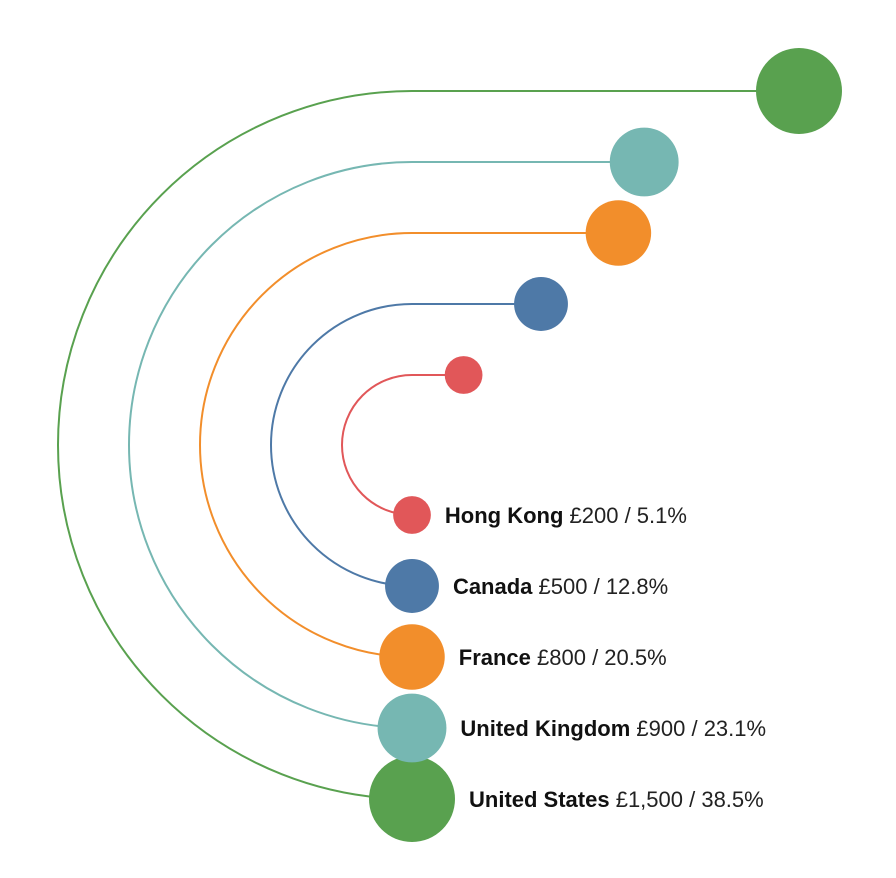 The image size is (896, 878). I want to click on start-dot-canada, so click(412, 586).